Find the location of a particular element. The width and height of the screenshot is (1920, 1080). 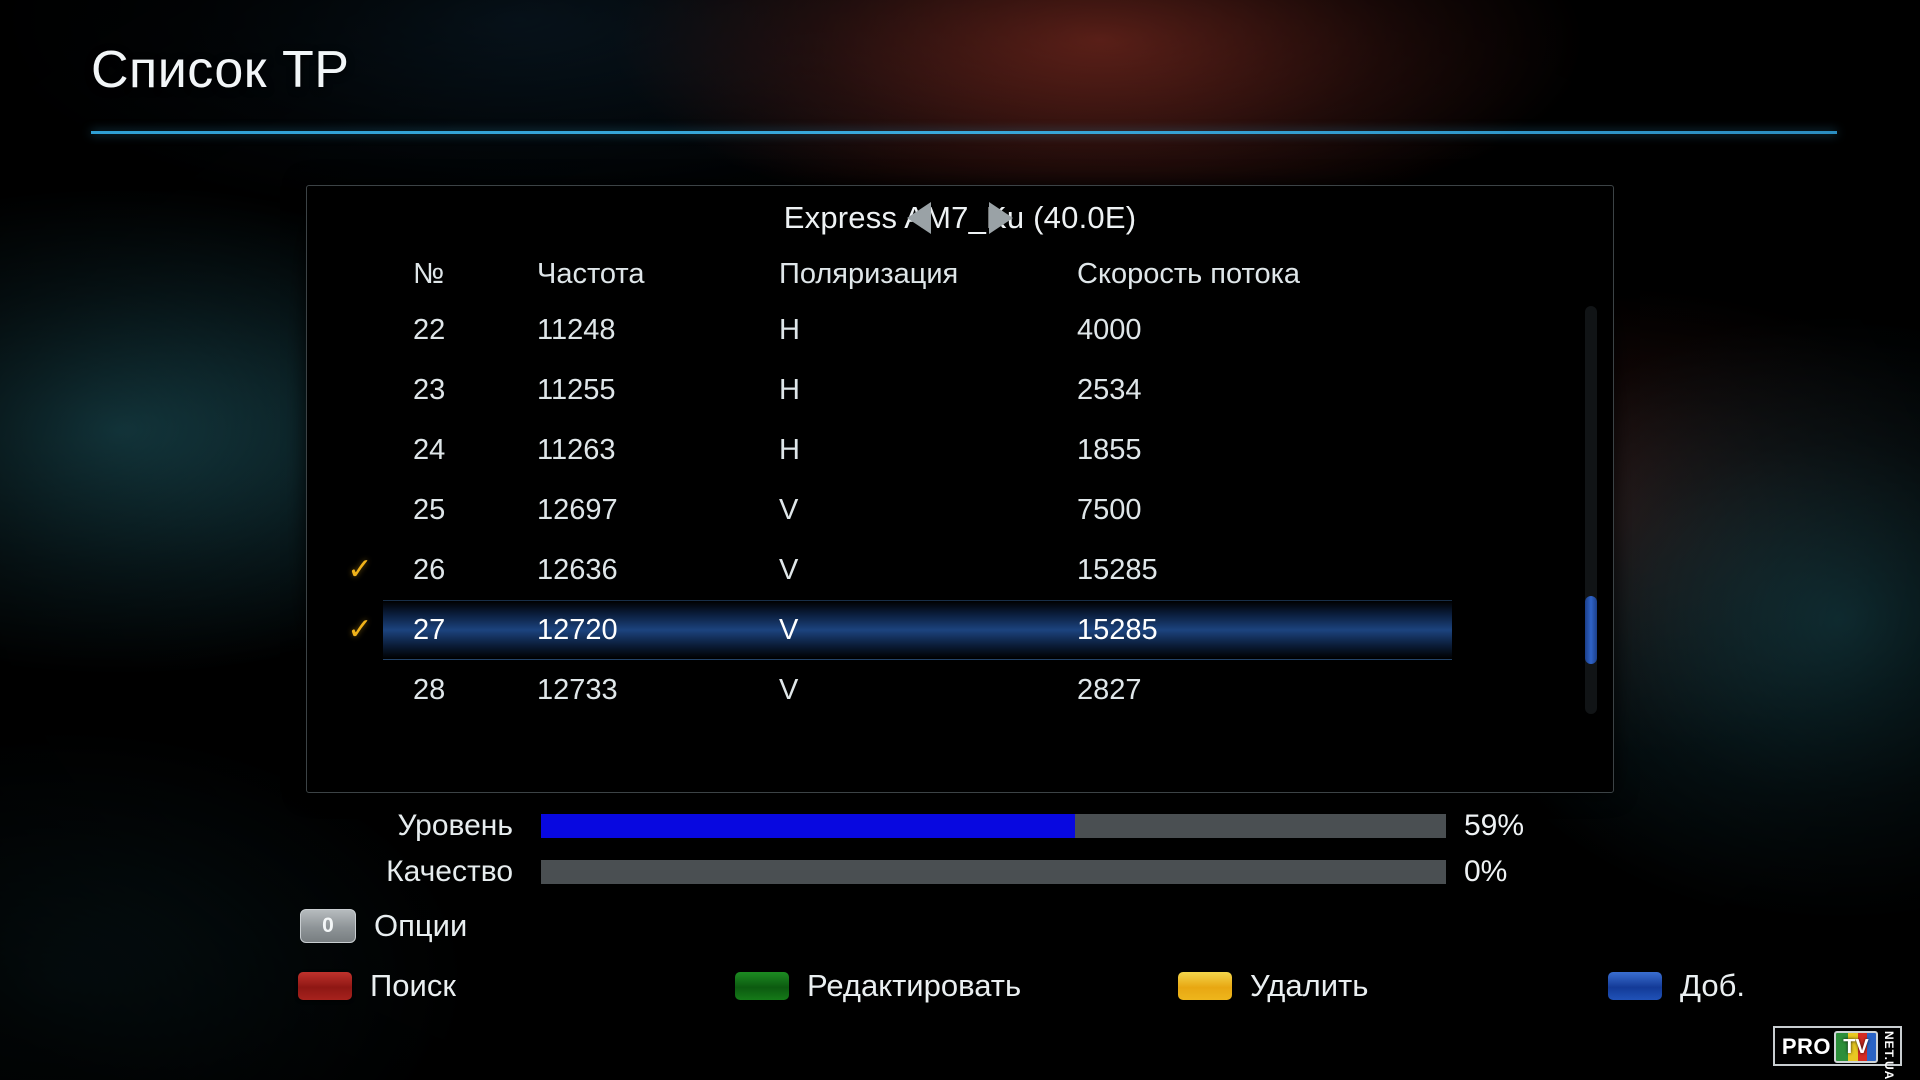

satellite-selector: Express AM7_Ku (40.0E) is located at coordinates (960, 218).